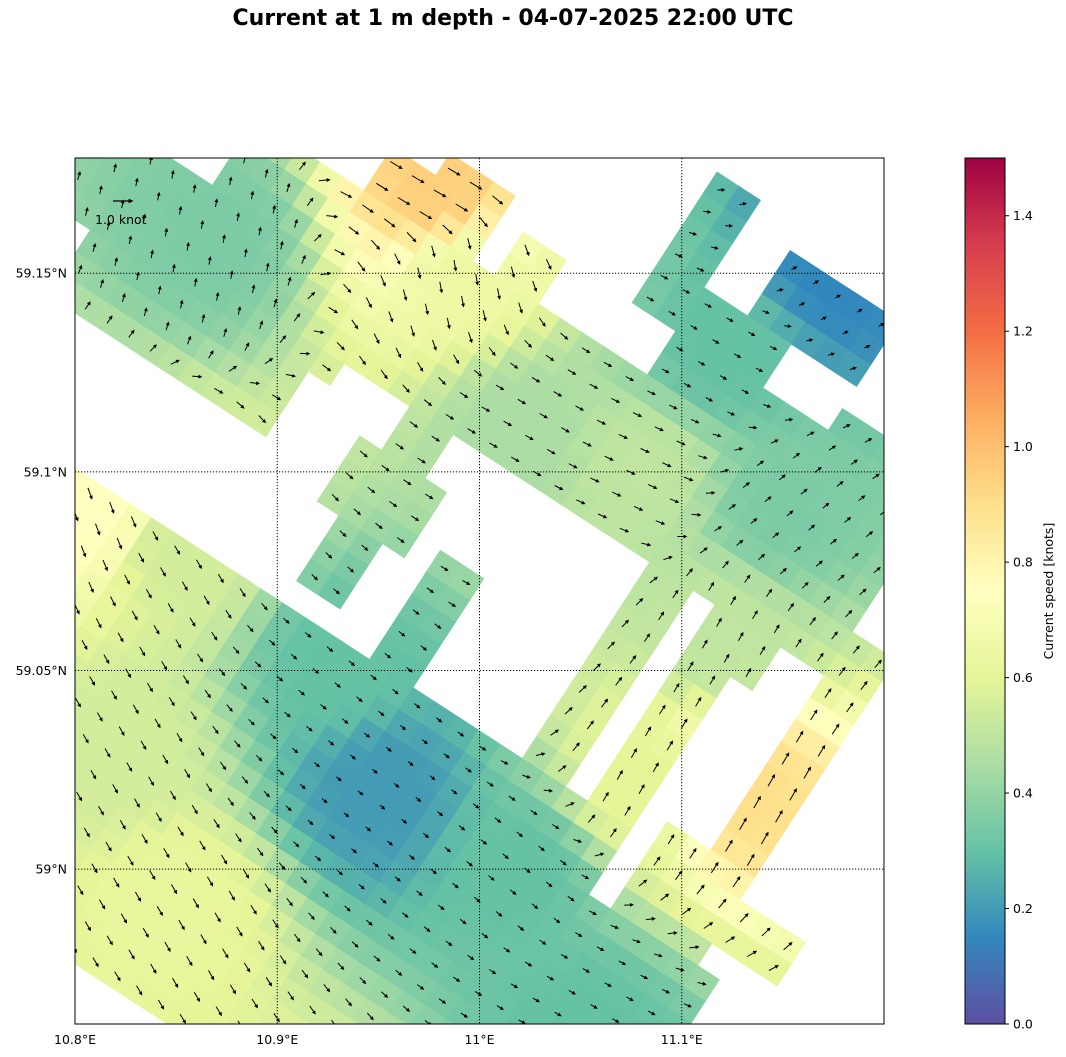  Describe the element at coordinates (1019, 620) in the screenshot. I see `colorbar-ticks: 0.0 0.2 0.4 0.6 0.8 1.0 1.2 1.4` at that location.